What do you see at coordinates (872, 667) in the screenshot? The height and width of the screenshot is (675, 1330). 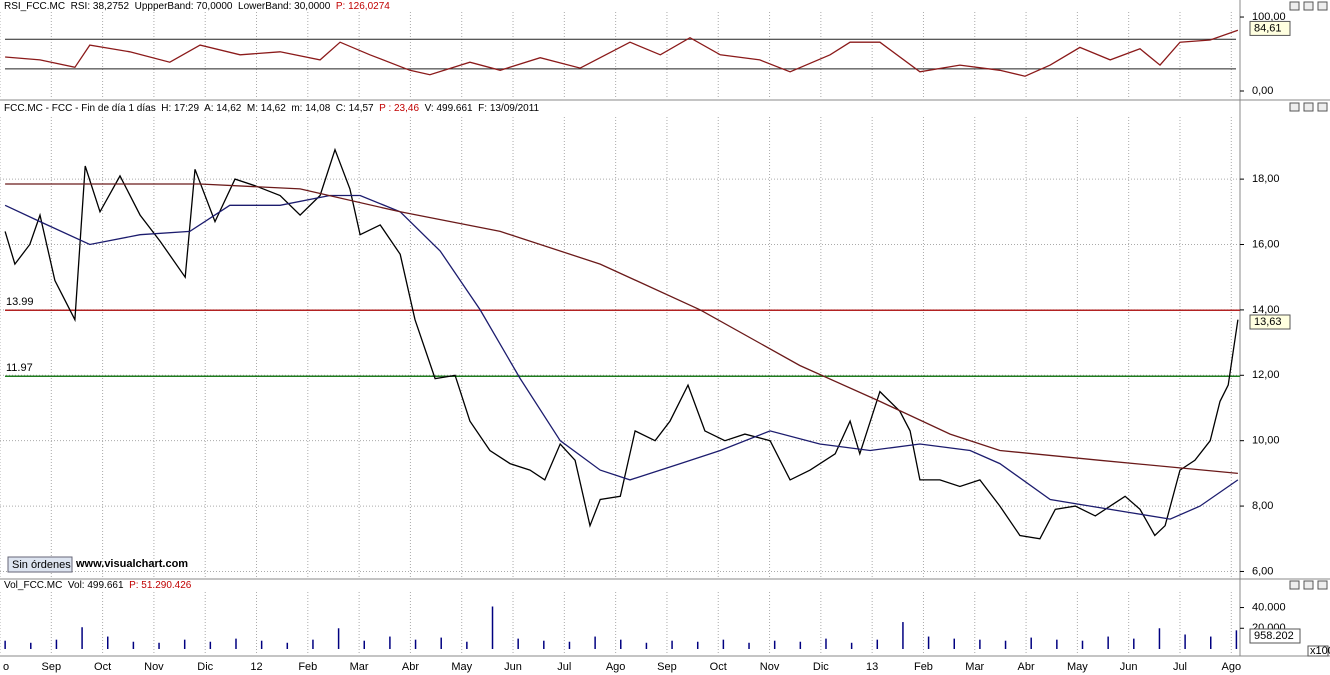 I see `x-tick-label: 13` at bounding box center [872, 667].